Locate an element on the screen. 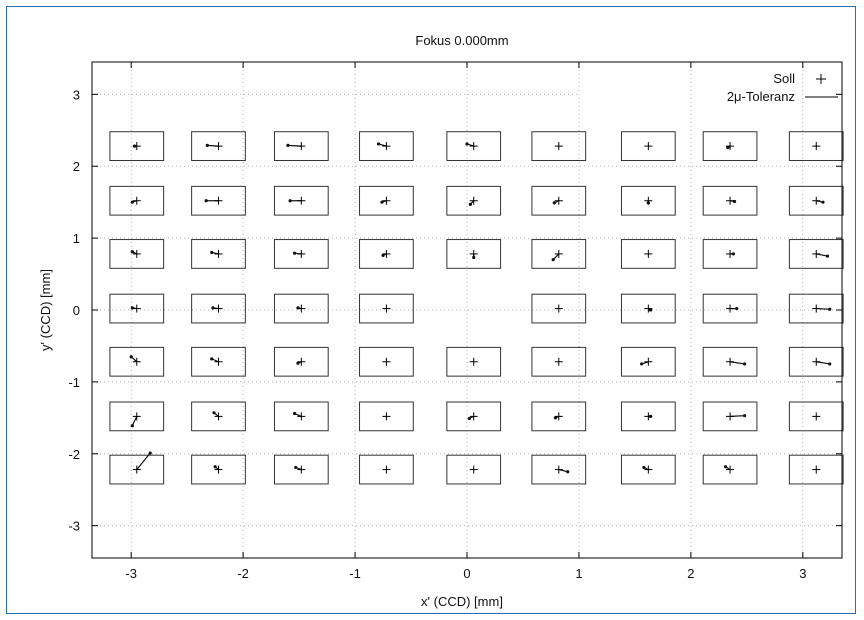 The width and height of the screenshot is (864, 620). tick-label-y: 3 is located at coordinates (76, 94).